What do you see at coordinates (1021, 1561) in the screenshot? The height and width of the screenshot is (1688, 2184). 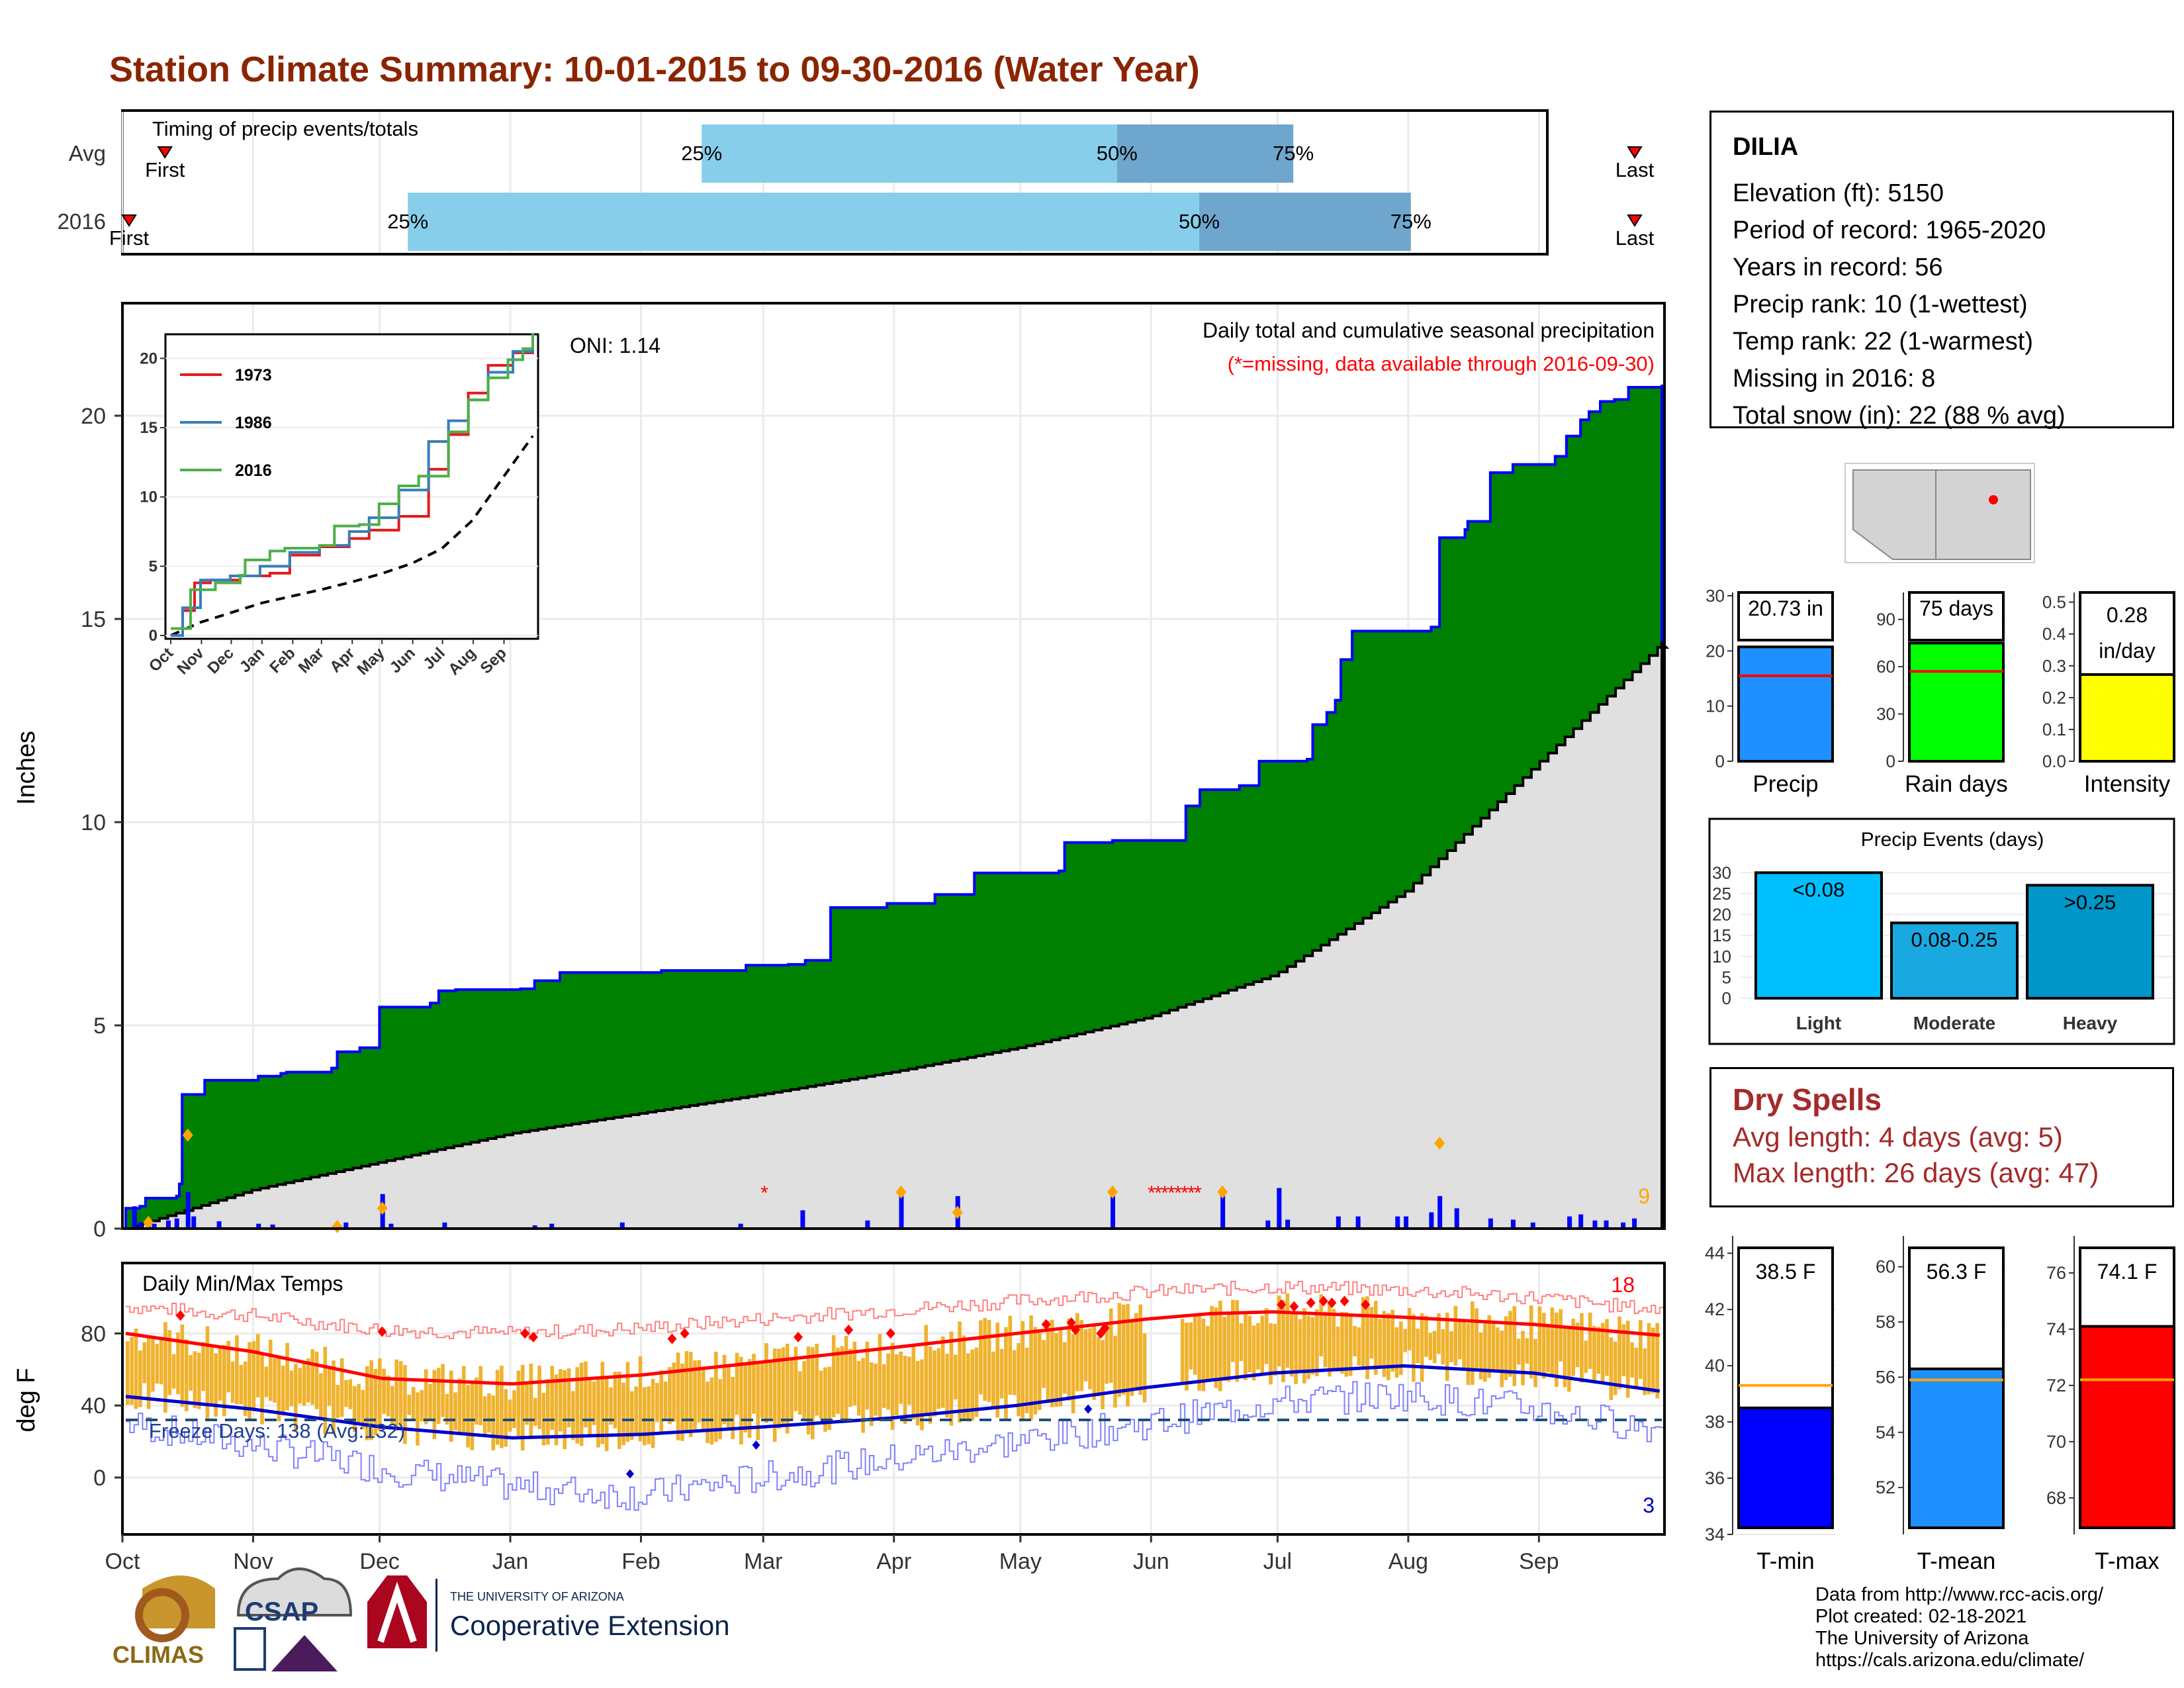 I see `month-label-may: May` at bounding box center [1021, 1561].